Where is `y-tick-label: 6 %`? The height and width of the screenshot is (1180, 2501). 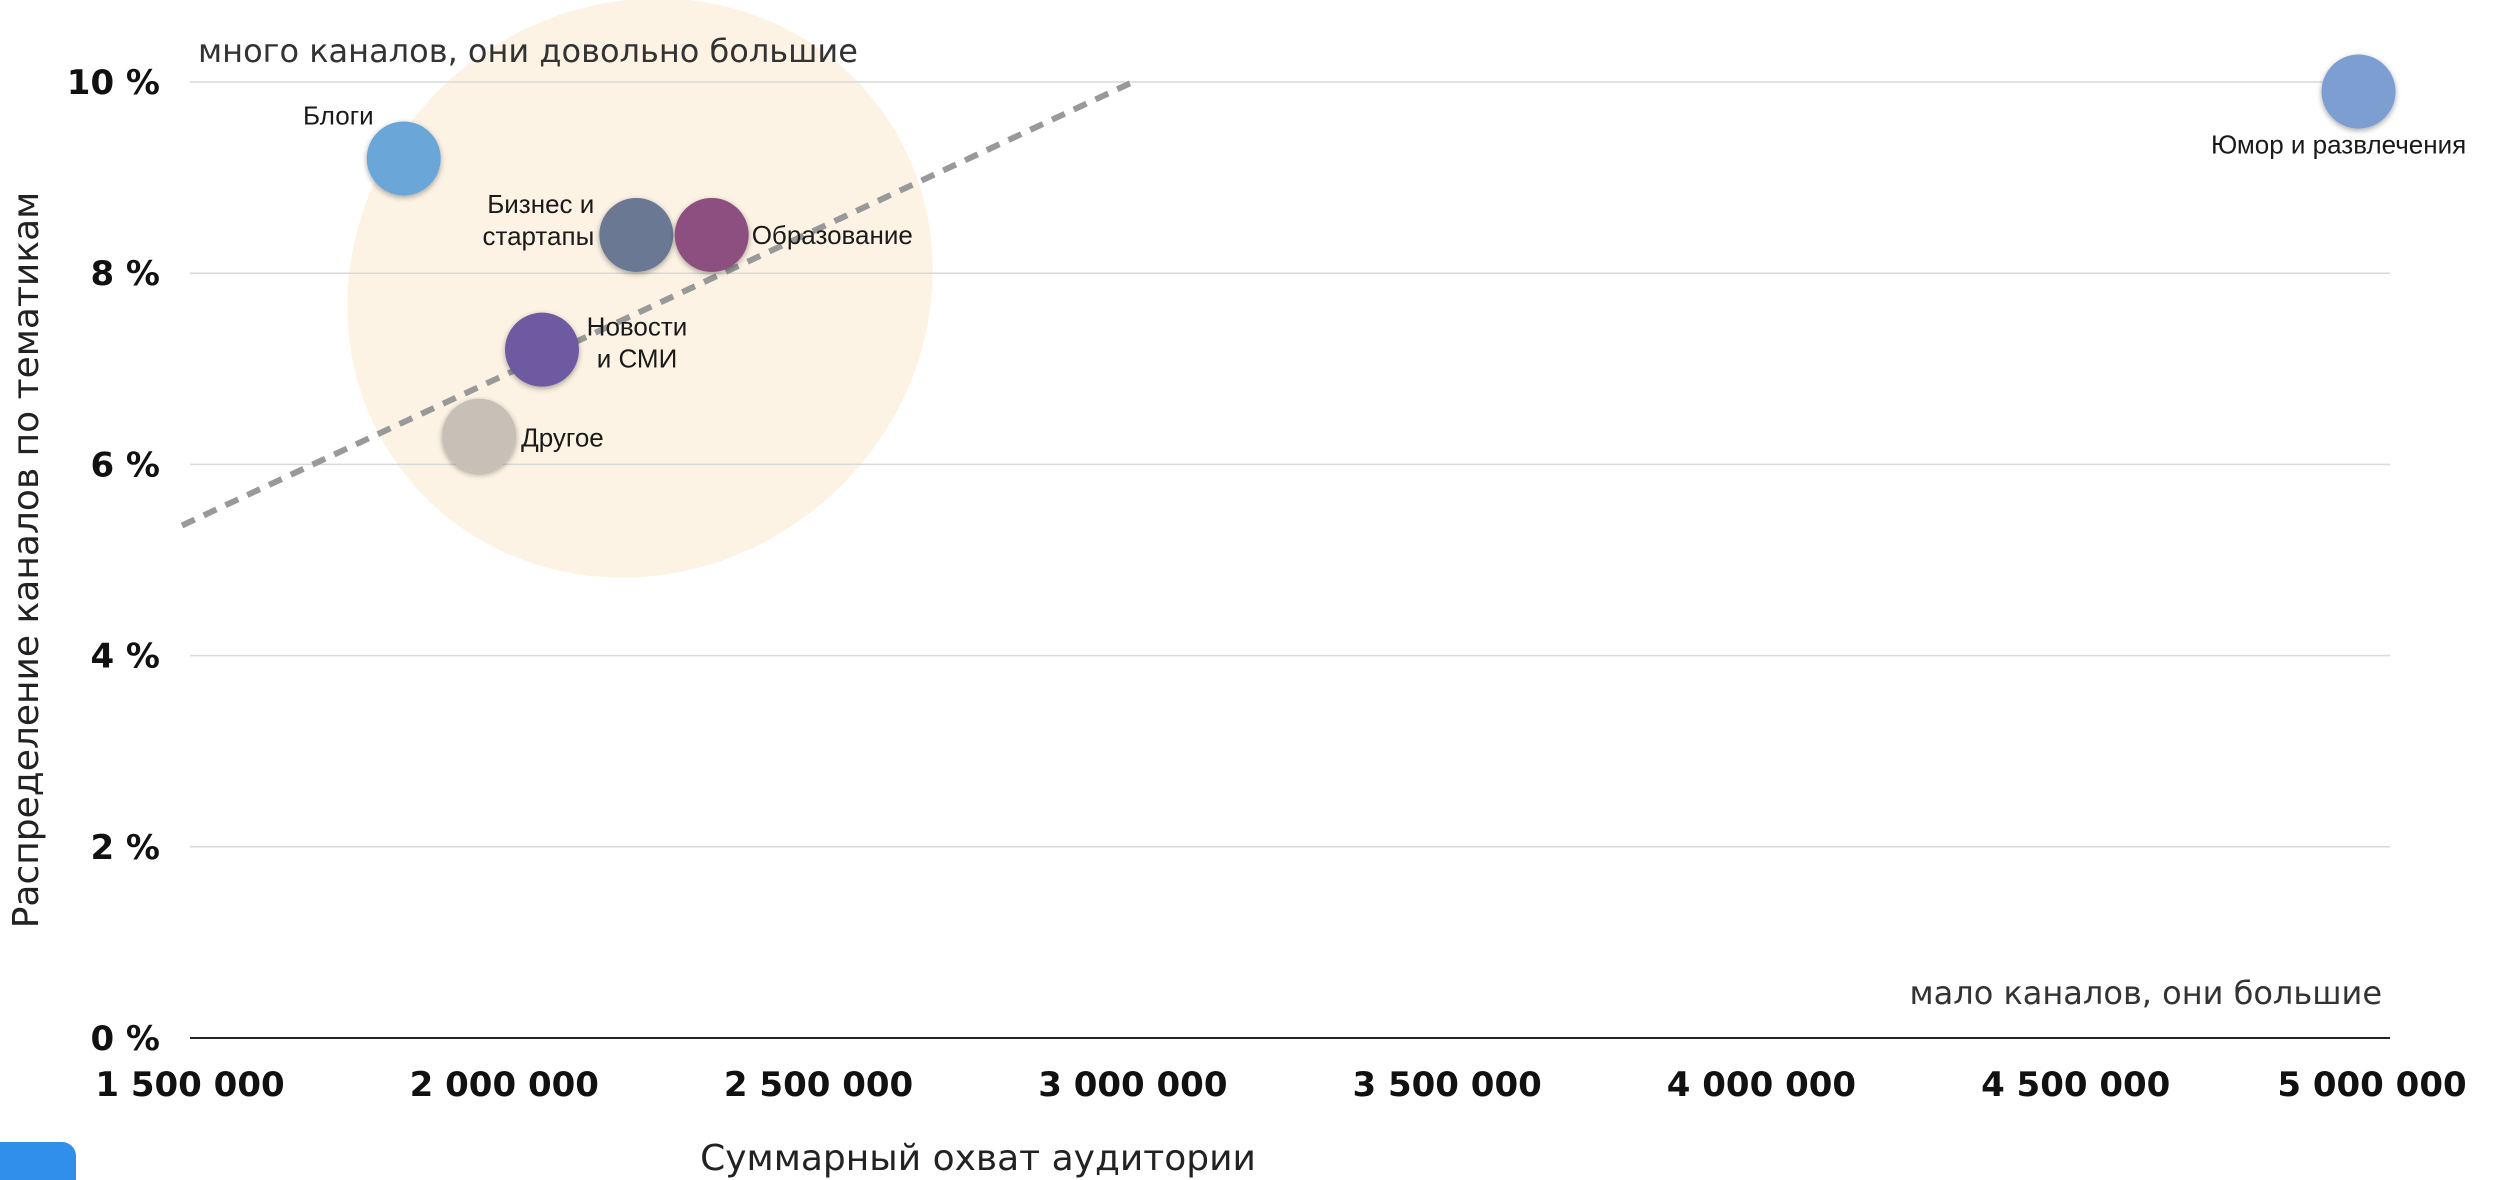
y-tick-label: 6 % is located at coordinates (125, 465).